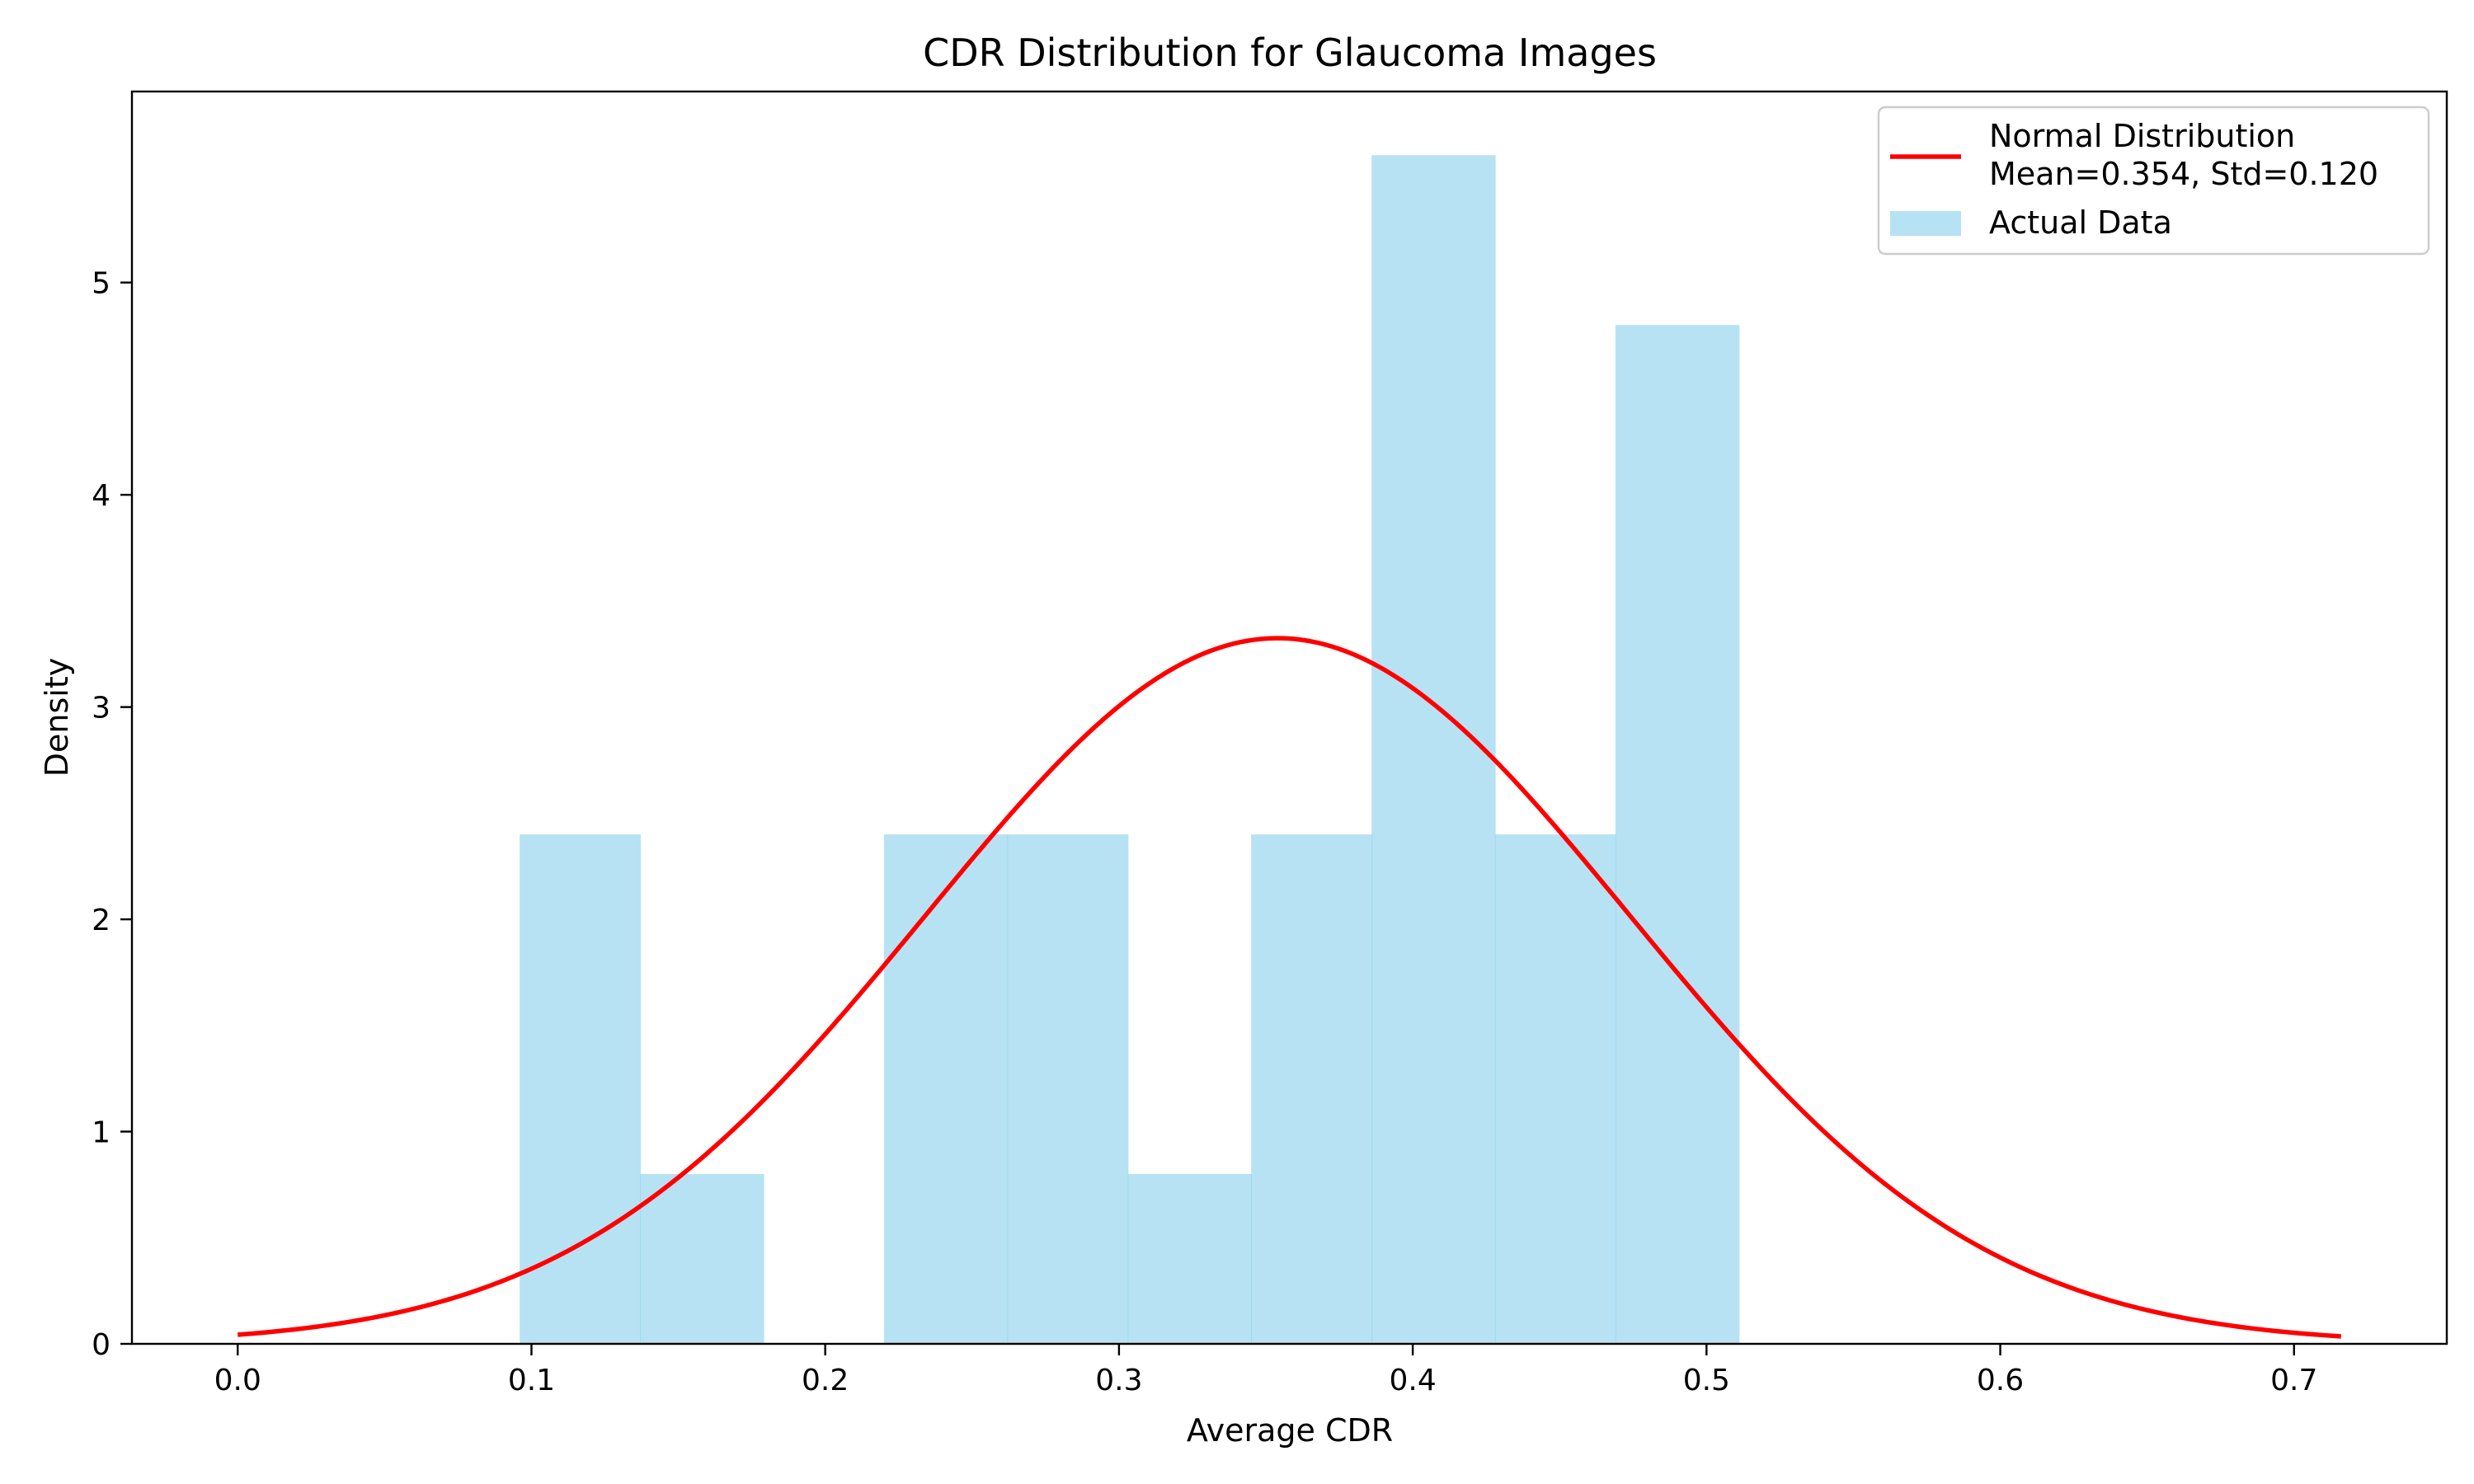 The width and height of the screenshot is (2474, 1484). What do you see at coordinates (825, 1380) in the screenshot?
I see `x-tick-label: 0.2` at bounding box center [825, 1380].